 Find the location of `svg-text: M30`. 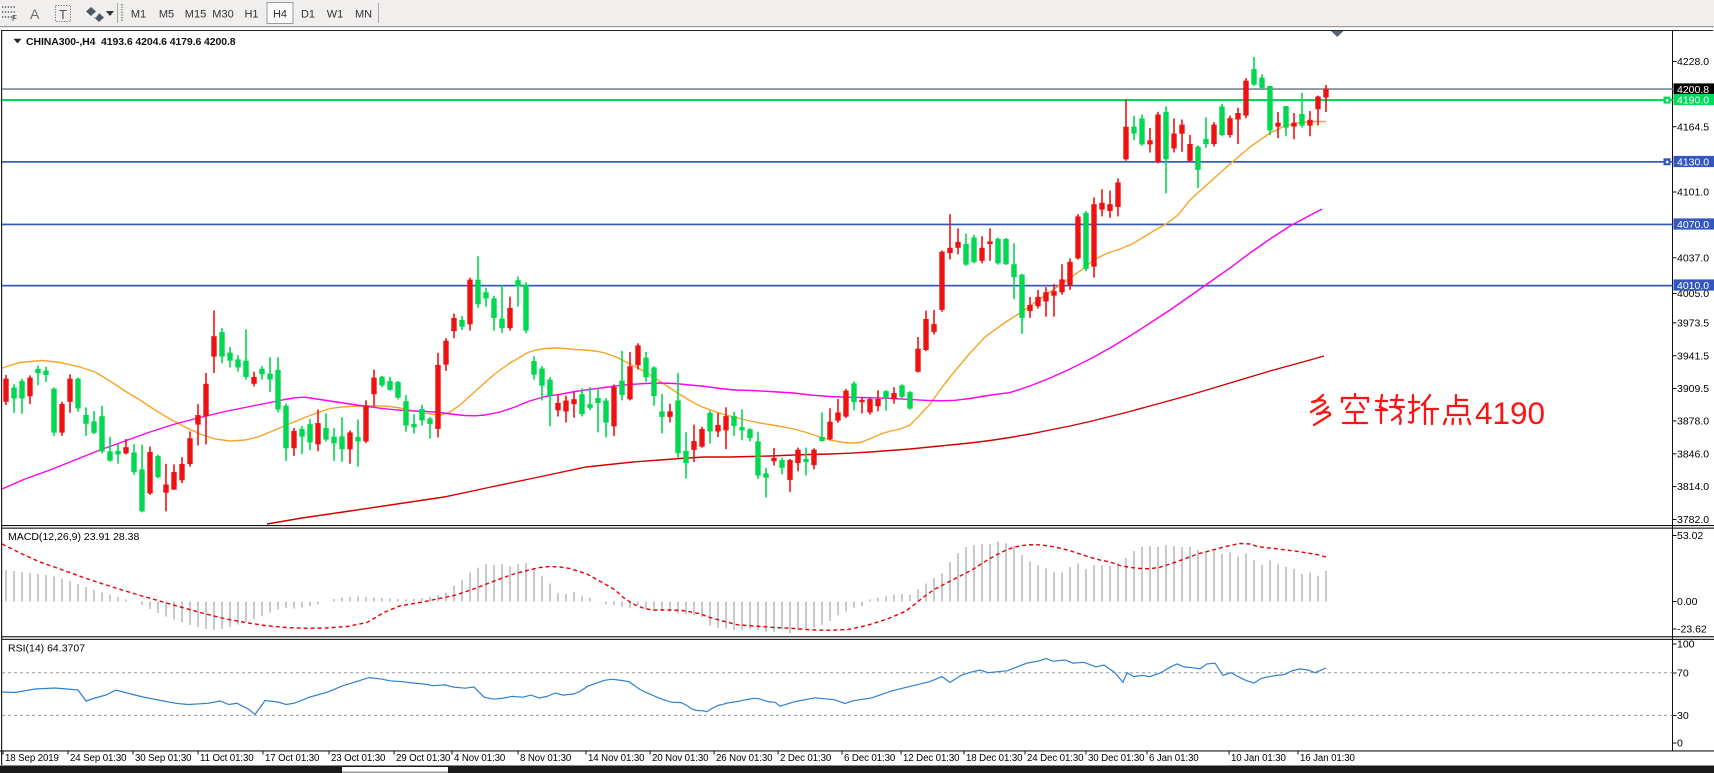

svg-text: M30 is located at coordinates (222, 15).